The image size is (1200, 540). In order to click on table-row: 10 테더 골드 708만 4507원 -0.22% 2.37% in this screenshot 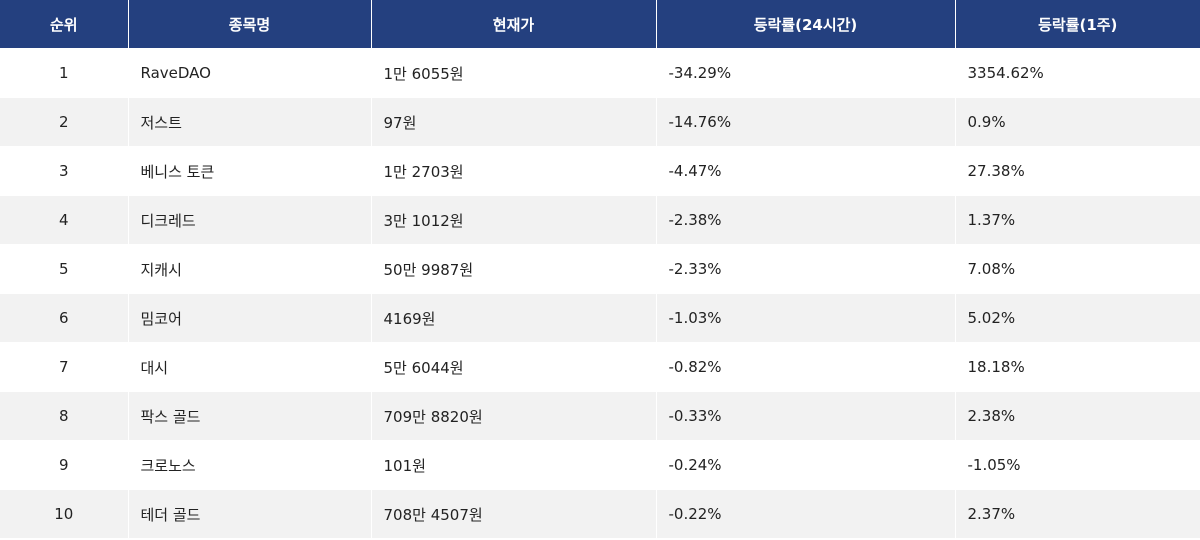, I will do `click(600, 513)`.